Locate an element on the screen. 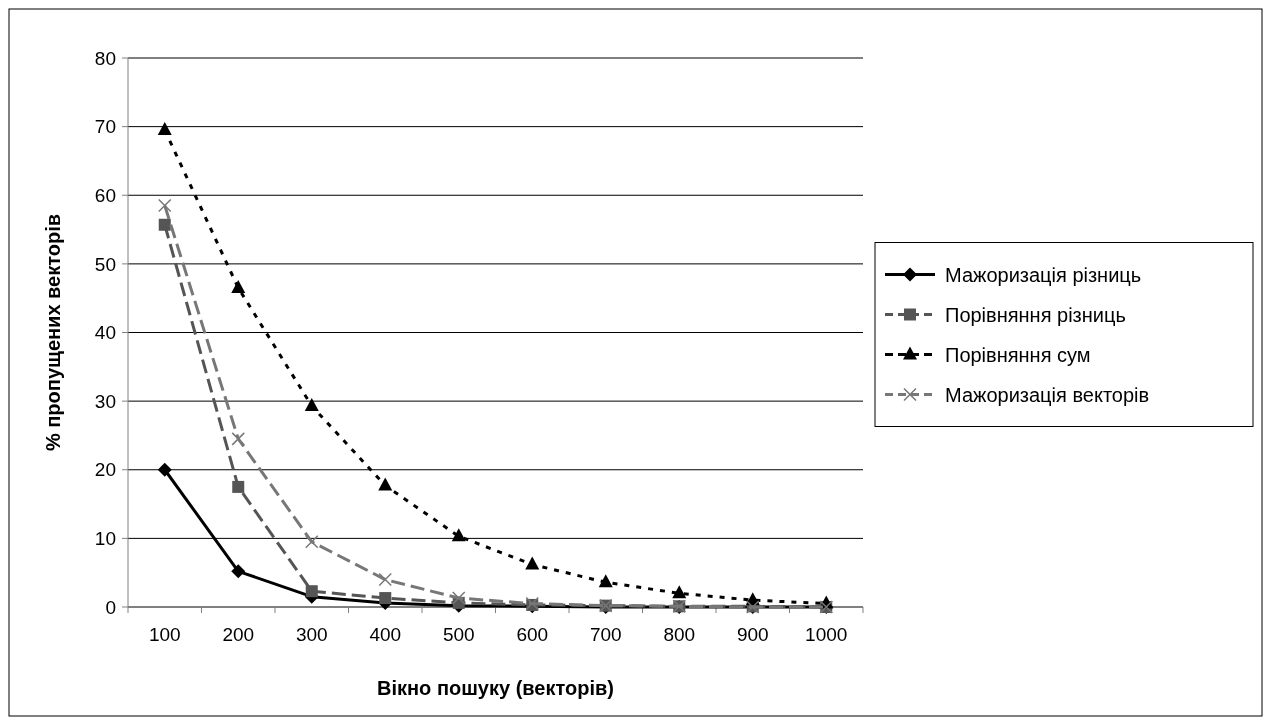 This screenshot has width=1271, height=725. x-tick-label: 500 is located at coordinates (458, 634).